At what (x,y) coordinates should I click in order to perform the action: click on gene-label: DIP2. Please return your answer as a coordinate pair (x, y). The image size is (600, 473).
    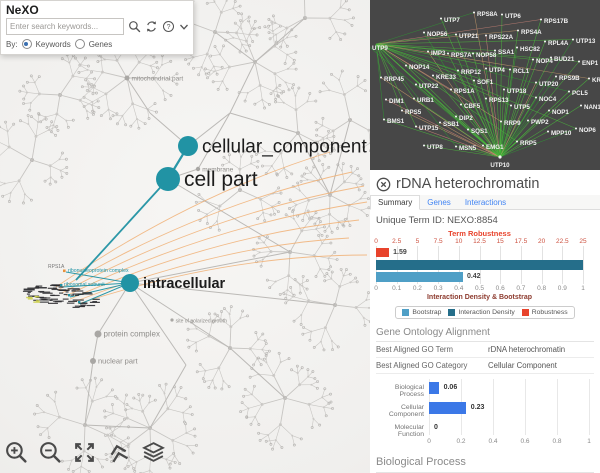
    Looking at the image, I should click on (466, 118).